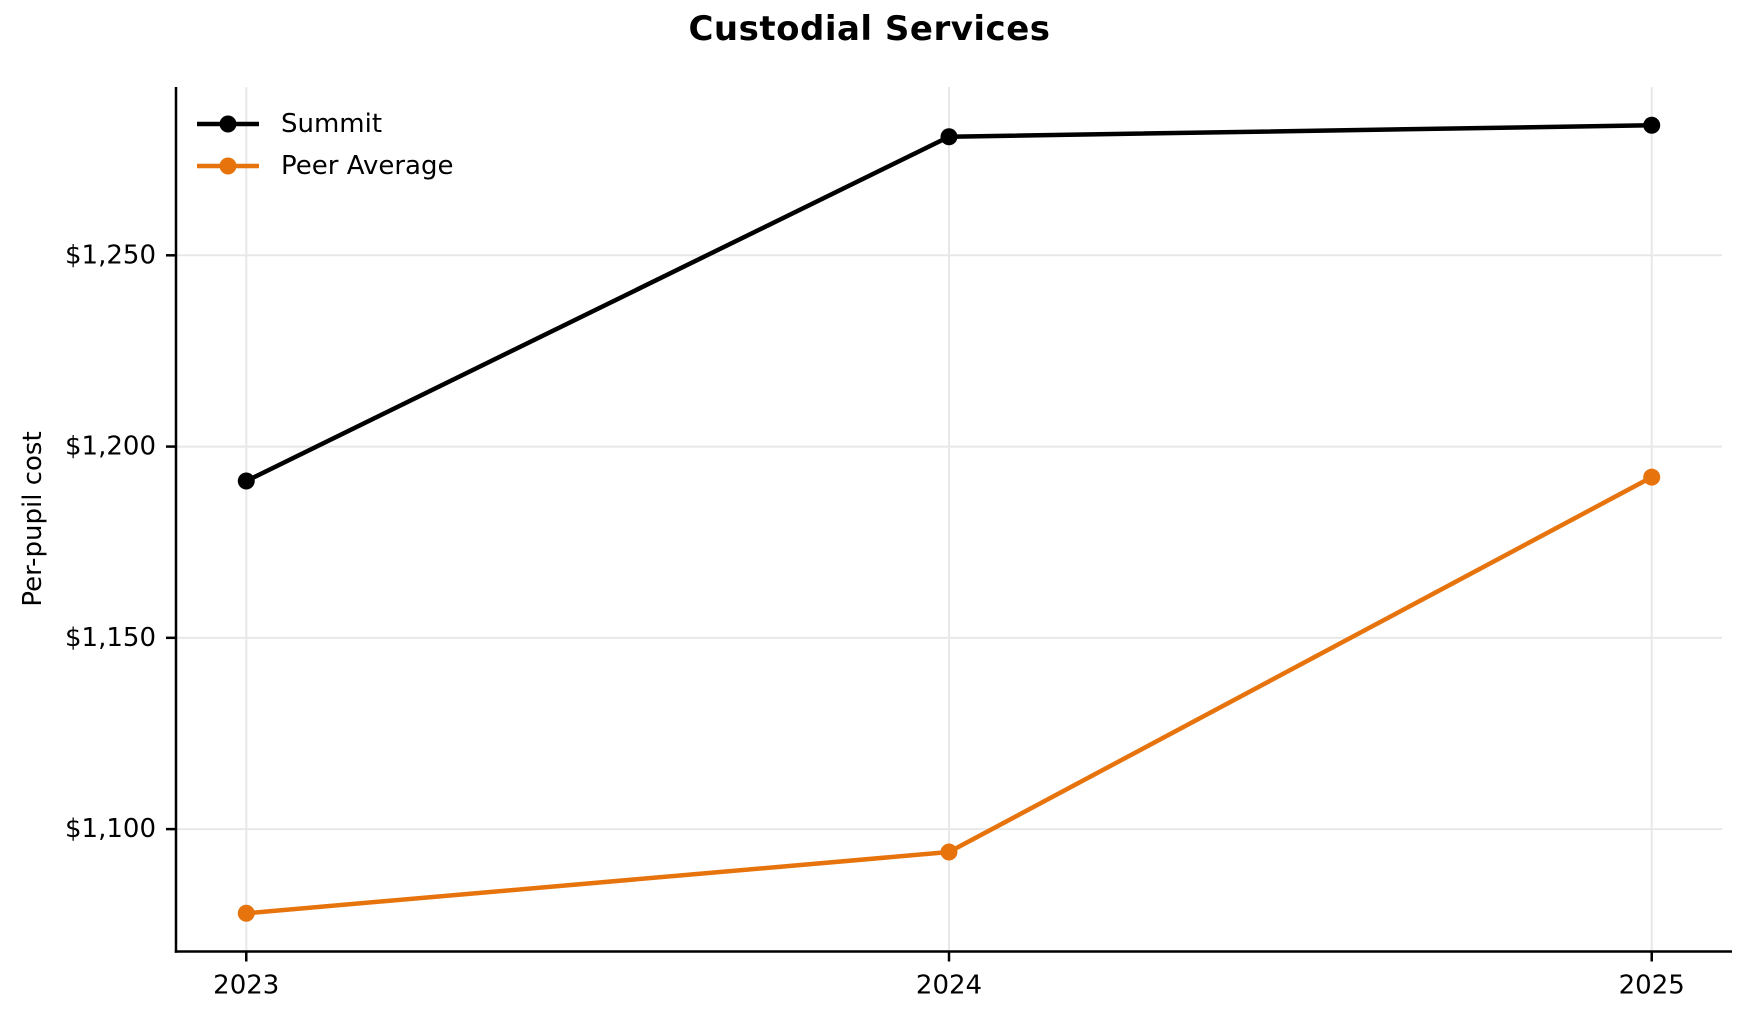 This screenshot has width=1739, height=1019. I want to click on legend-item-summit: Summit, so click(289, 124).